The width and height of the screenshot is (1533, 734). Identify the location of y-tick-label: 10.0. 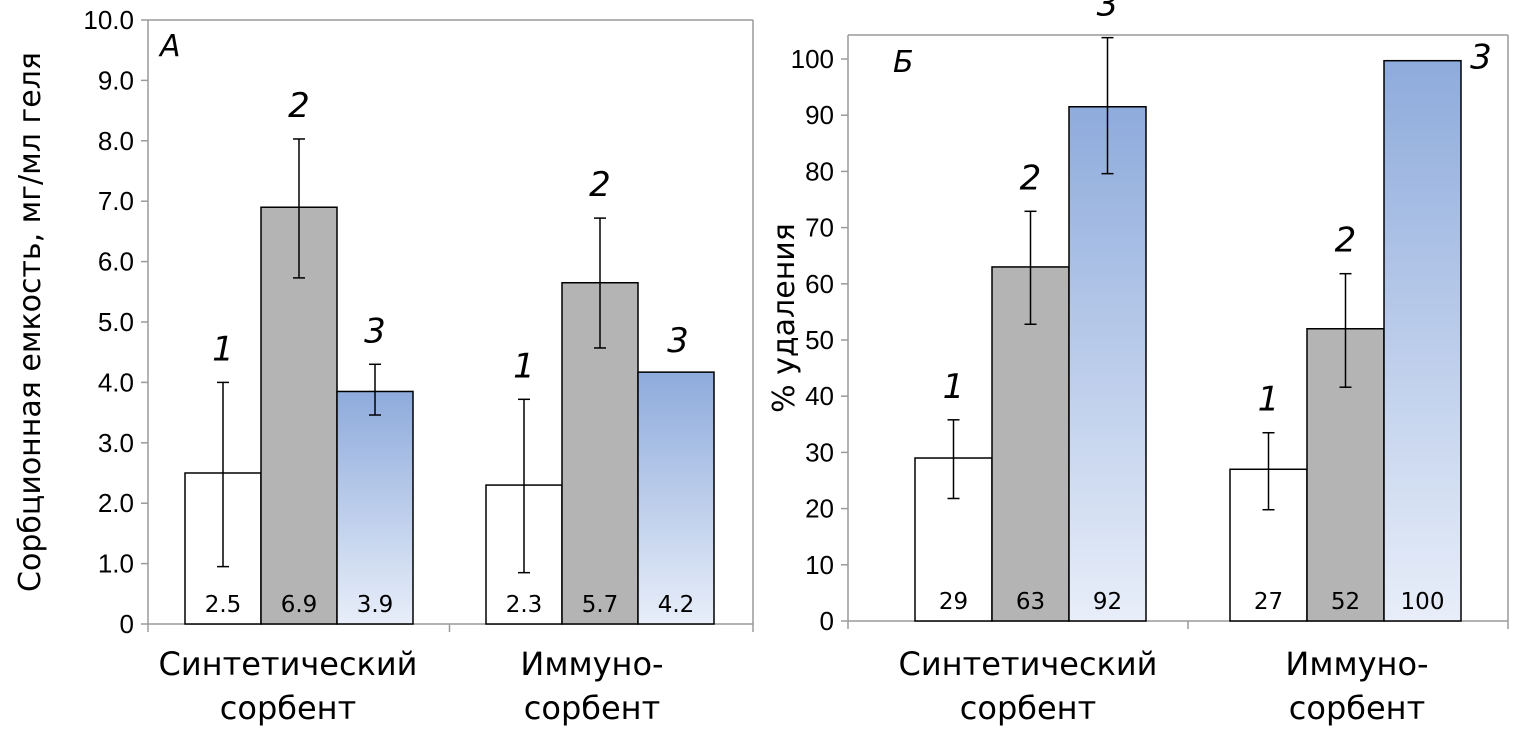
(108, 20).